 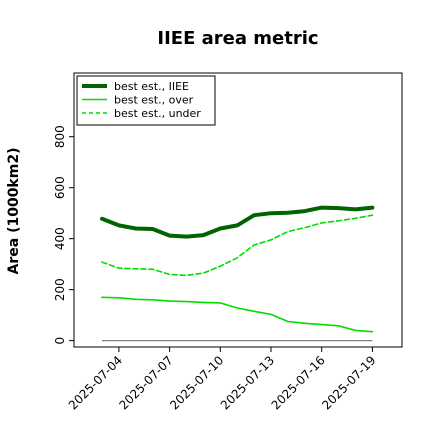 I want to click on chart-title: IIEE area metric, so click(x=237, y=38).